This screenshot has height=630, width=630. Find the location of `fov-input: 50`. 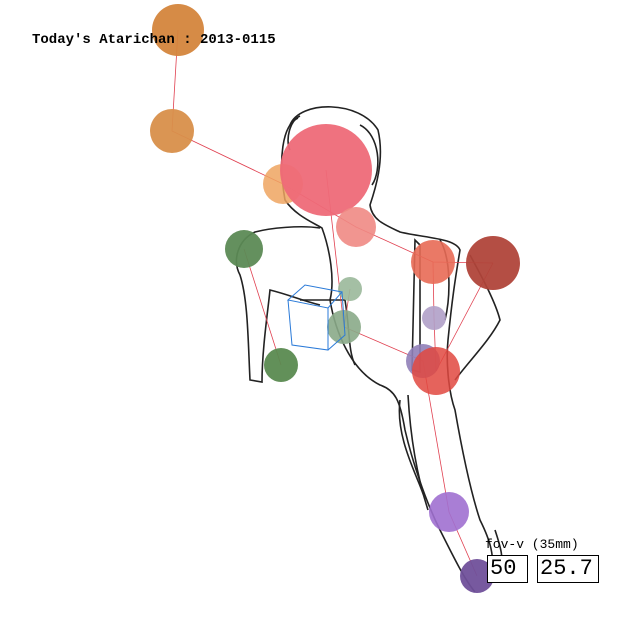

fov-input: 50 is located at coordinates (507, 569).